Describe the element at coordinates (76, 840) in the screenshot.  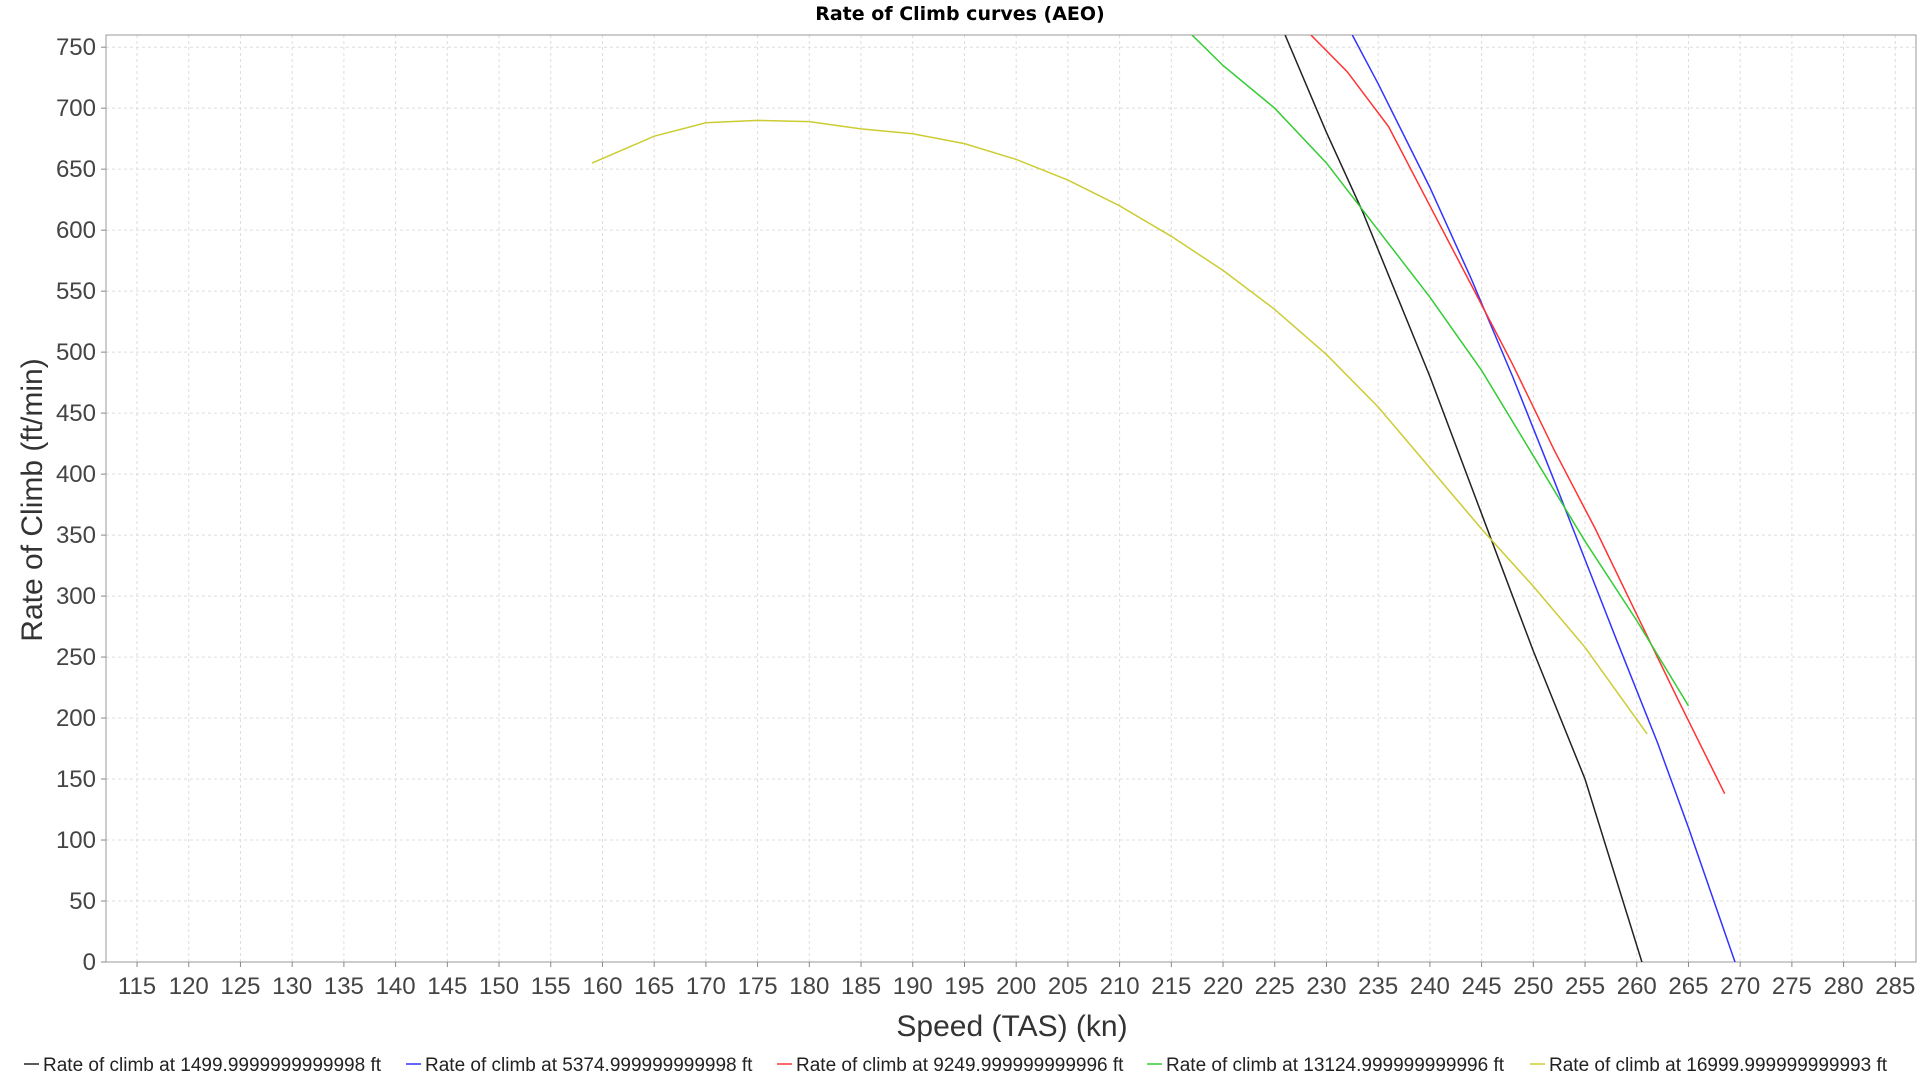
I see `y-tick-label: 100` at that location.